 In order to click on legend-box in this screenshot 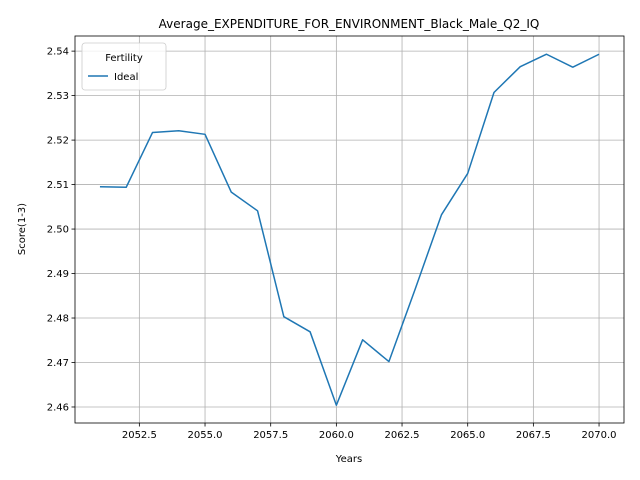, I will do `click(124, 66)`.